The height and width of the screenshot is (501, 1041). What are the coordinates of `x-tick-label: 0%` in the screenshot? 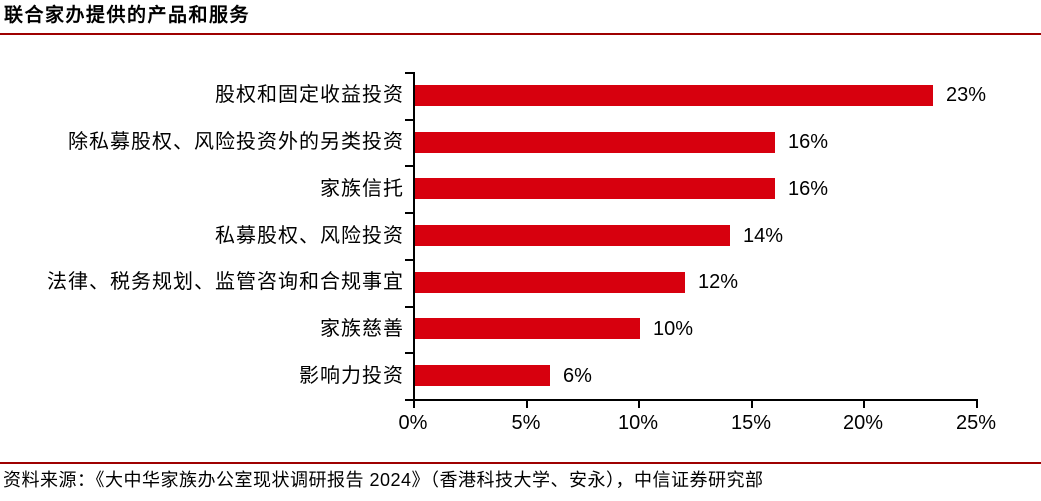 It's located at (413, 423).